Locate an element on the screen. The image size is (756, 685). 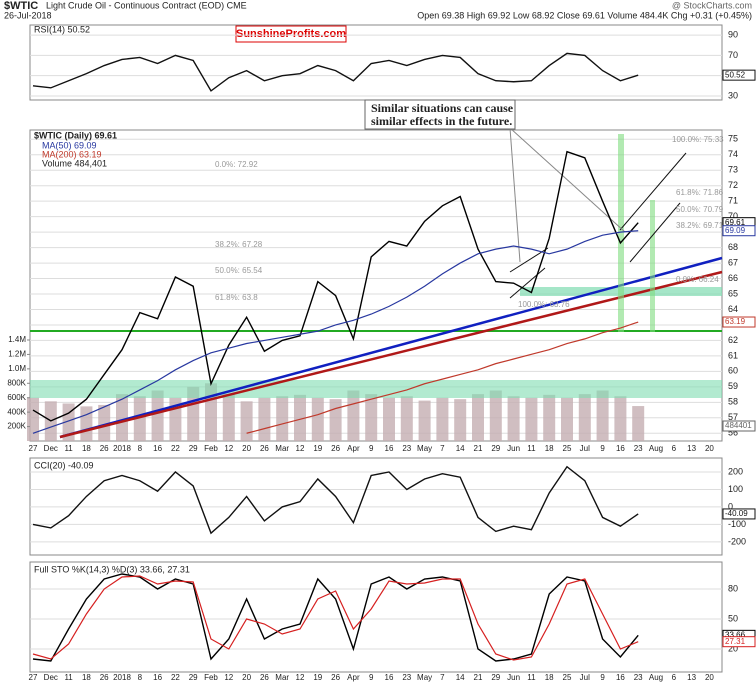
vol-tick-label: 1.4M is located at coordinates (17, 339).